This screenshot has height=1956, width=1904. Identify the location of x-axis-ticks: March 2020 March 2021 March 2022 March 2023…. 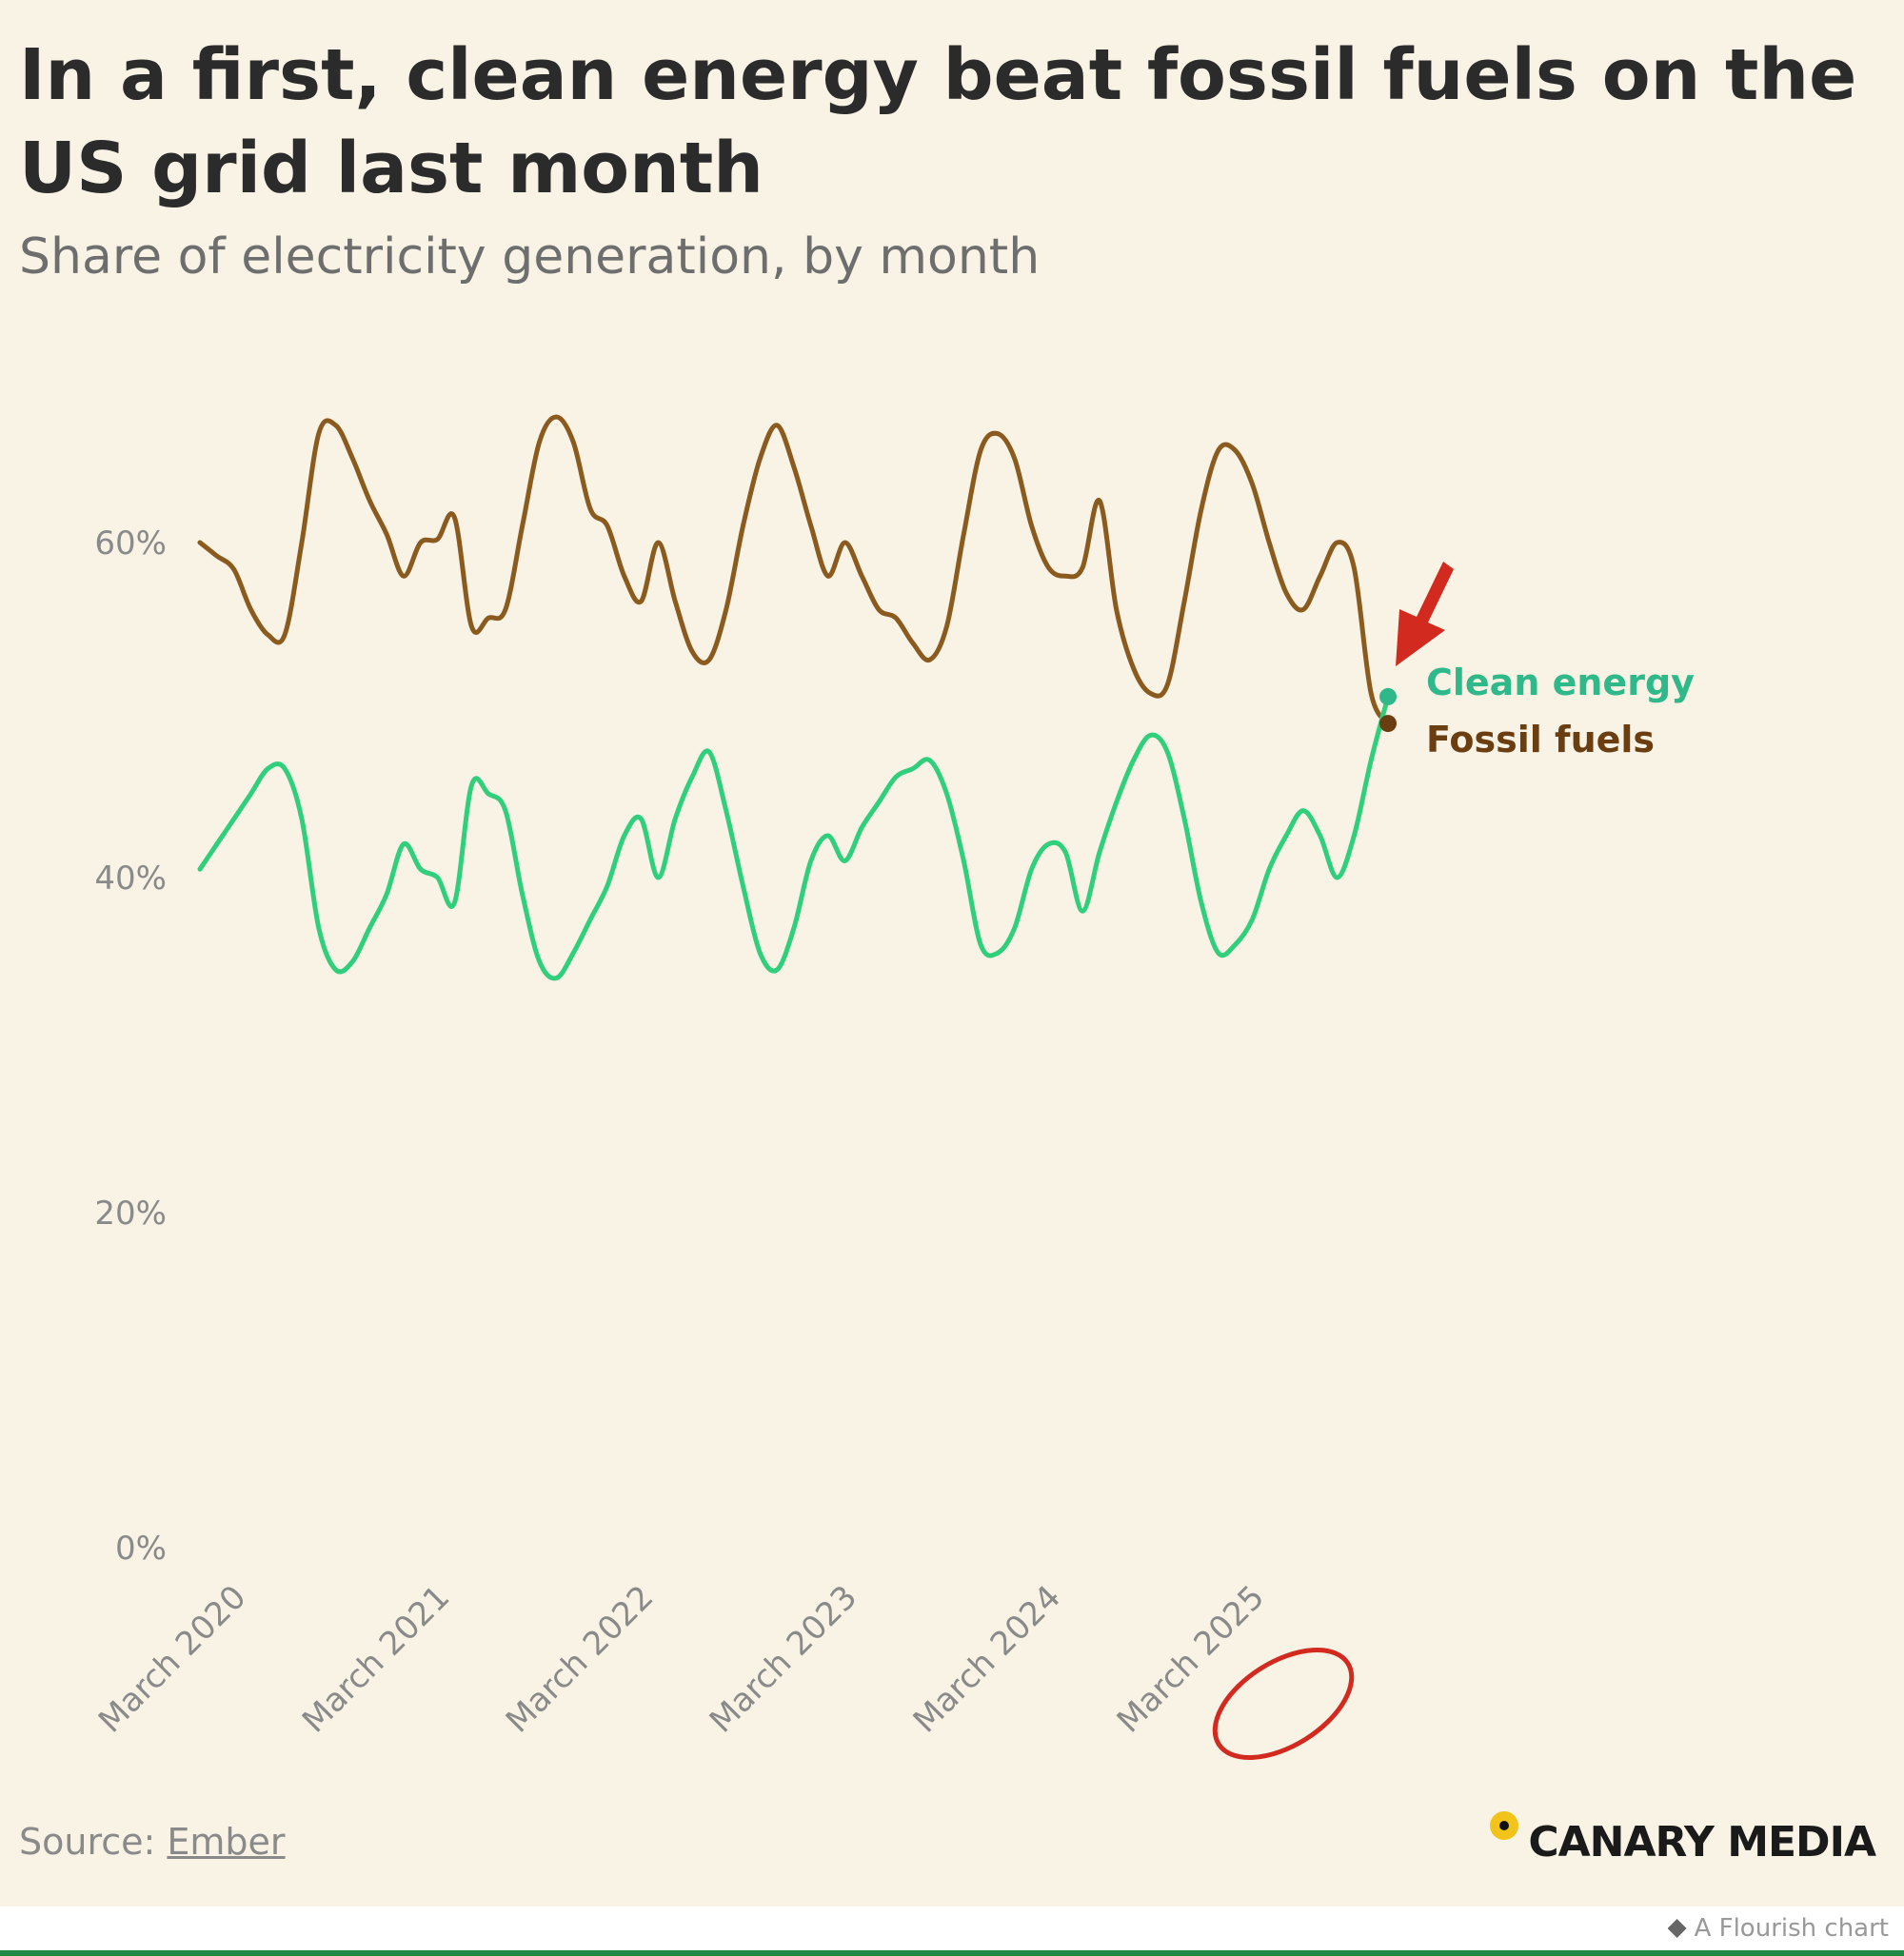
(681, 1659).